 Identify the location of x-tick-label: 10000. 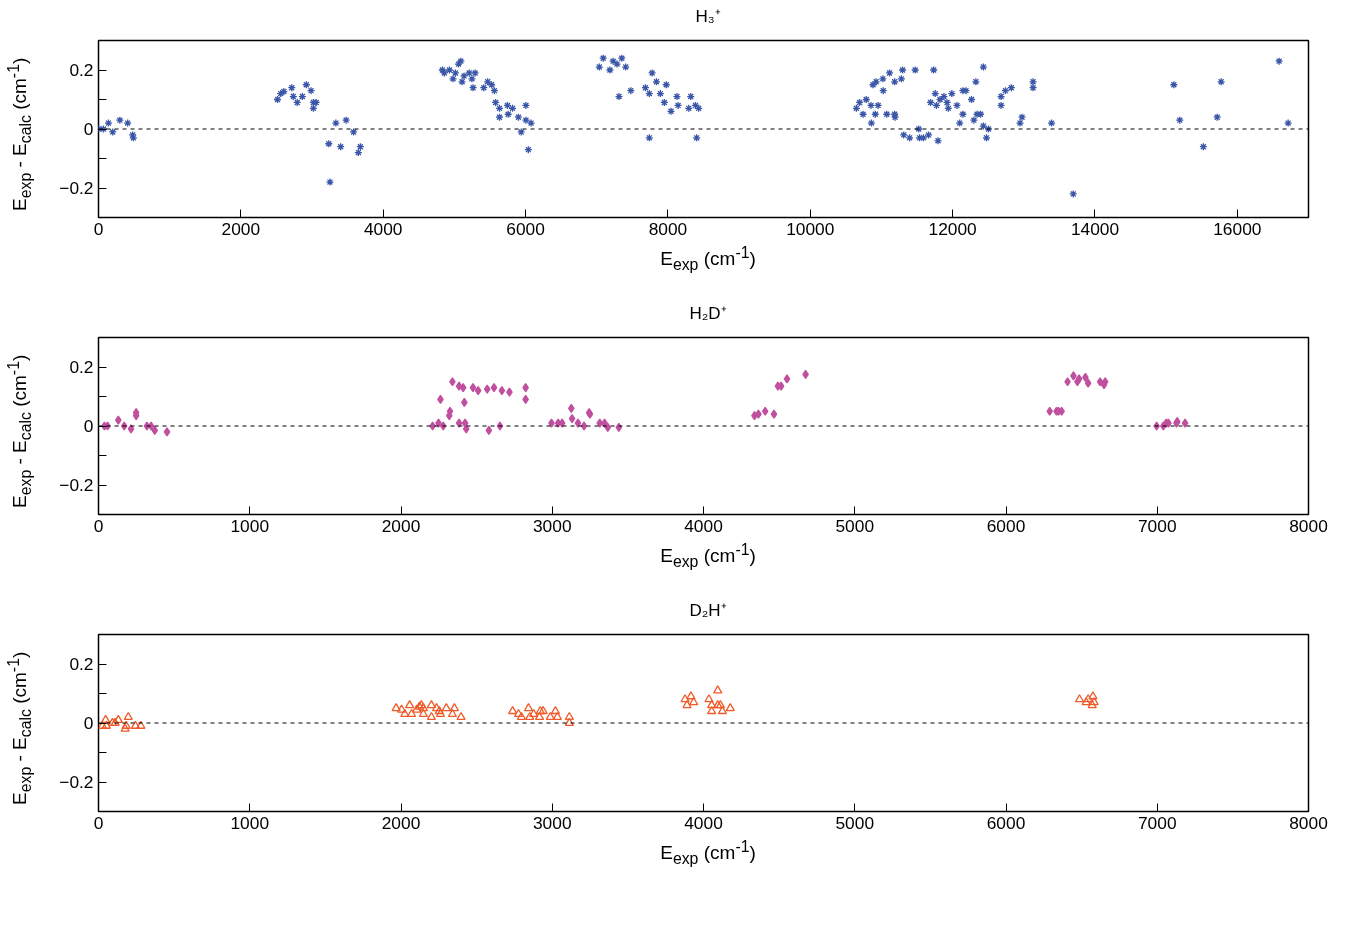
(810, 228).